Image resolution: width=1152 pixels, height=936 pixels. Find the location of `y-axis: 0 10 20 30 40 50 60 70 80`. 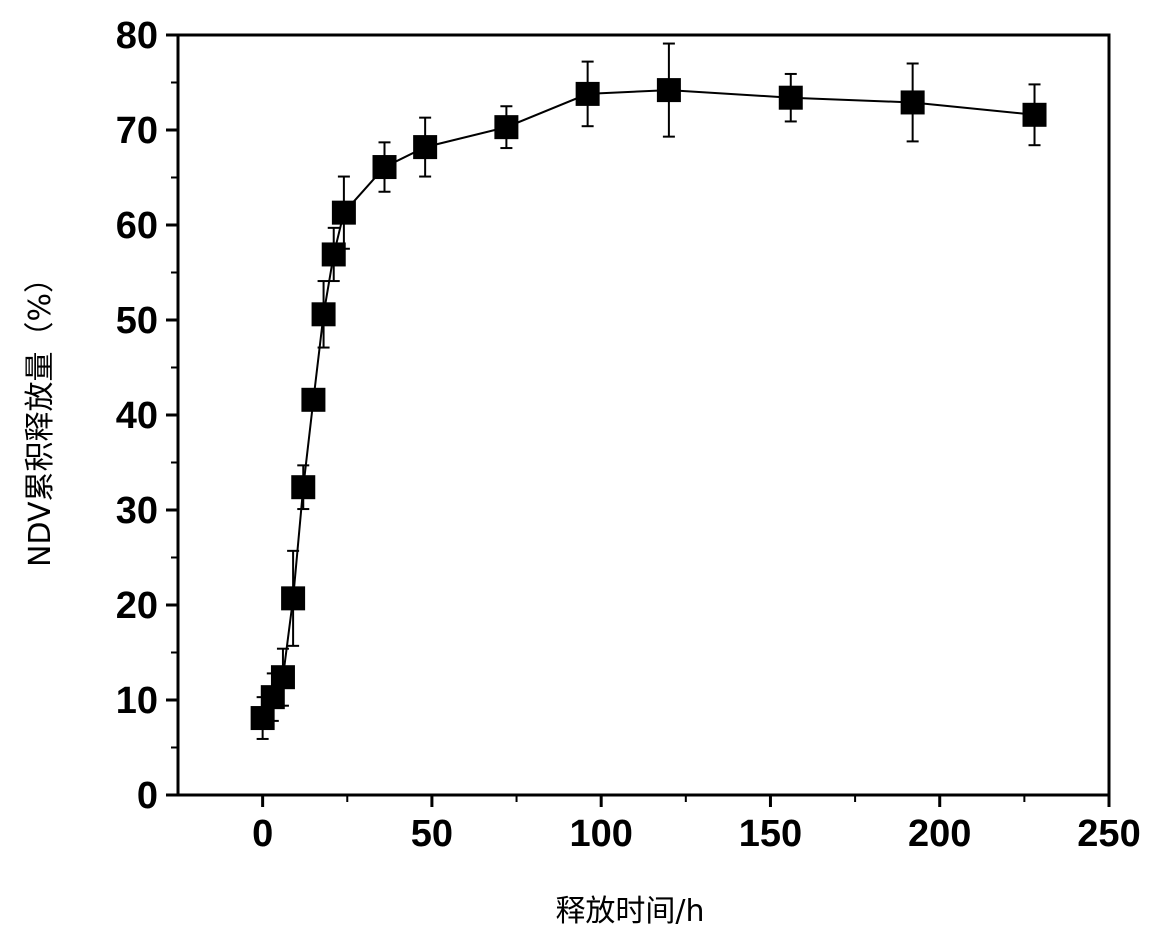

y-axis: 0 10 20 30 40 50 60 70 80 is located at coordinates (147, 416).